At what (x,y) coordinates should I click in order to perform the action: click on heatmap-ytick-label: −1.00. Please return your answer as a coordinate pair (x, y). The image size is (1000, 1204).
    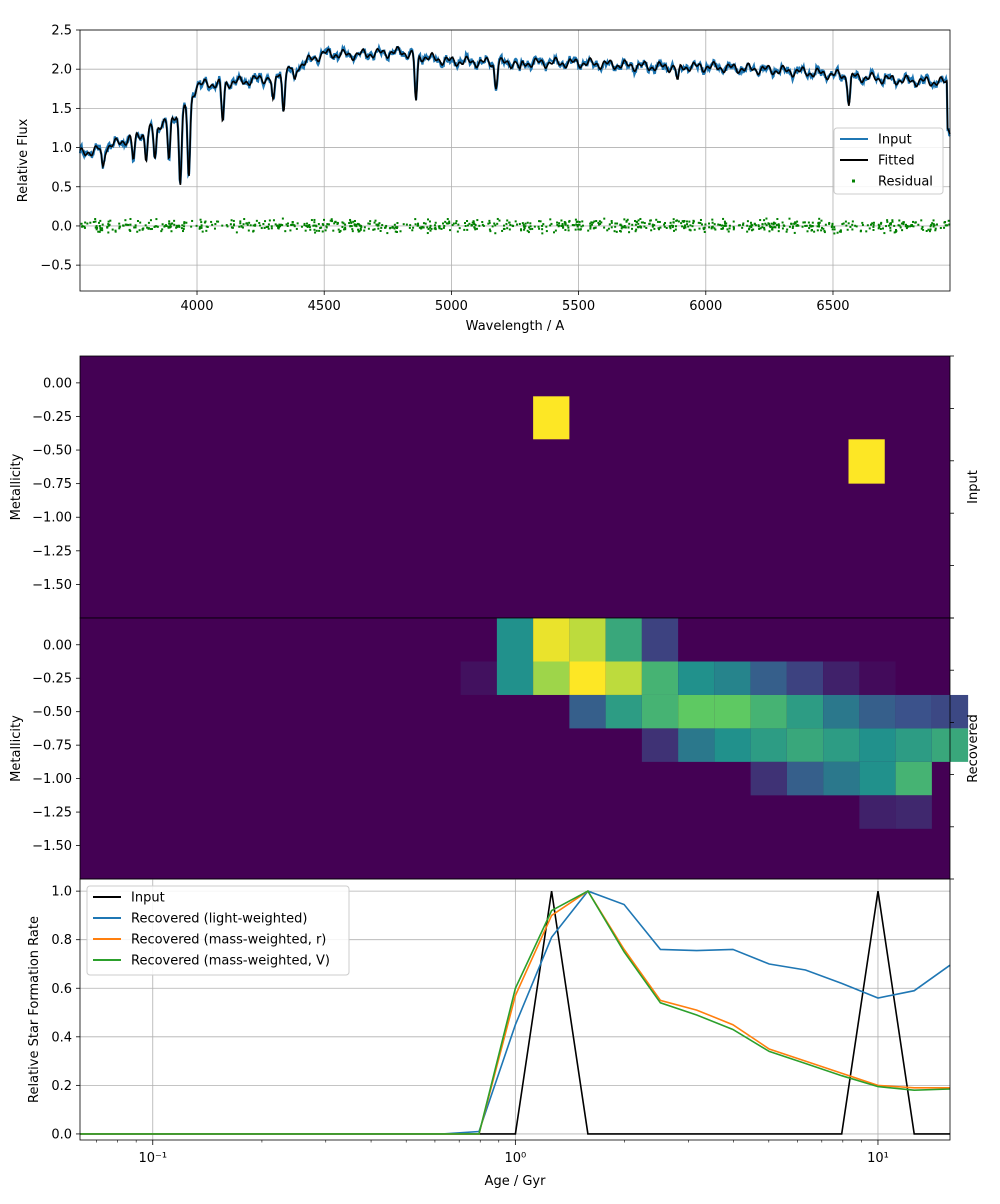
    Looking at the image, I should click on (52, 518).